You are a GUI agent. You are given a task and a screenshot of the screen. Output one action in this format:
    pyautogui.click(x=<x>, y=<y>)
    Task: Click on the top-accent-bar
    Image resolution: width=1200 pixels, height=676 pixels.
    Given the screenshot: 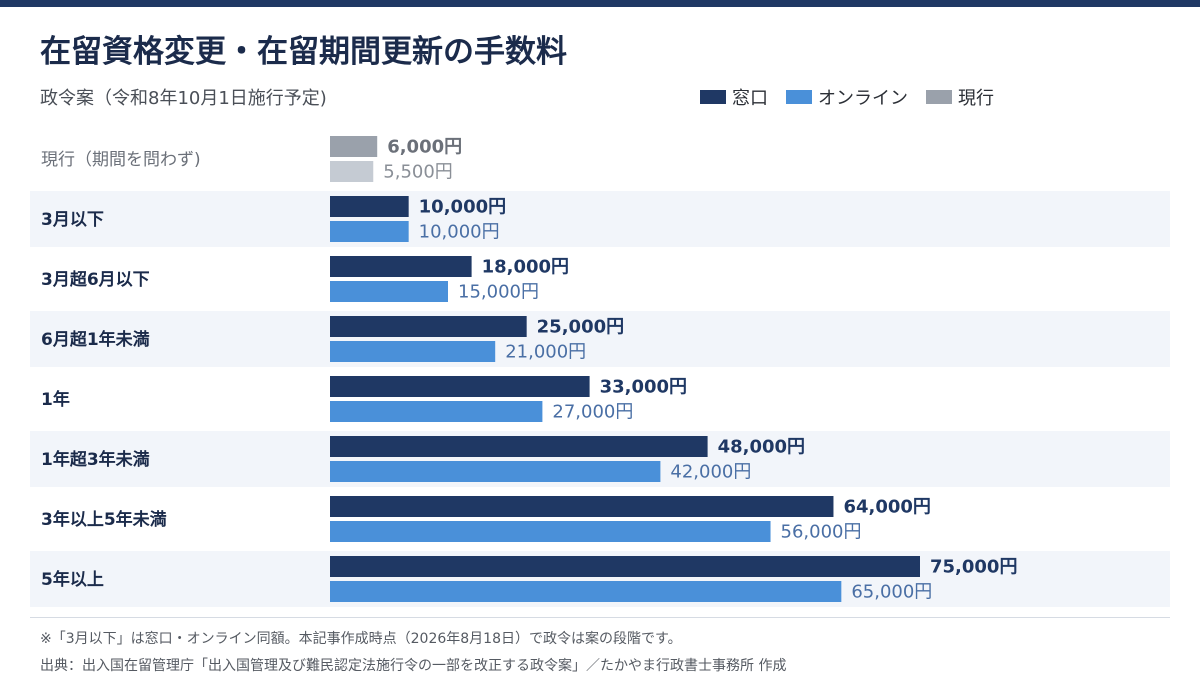 What is the action you would take?
    pyautogui.click(x=600, y=3)
    